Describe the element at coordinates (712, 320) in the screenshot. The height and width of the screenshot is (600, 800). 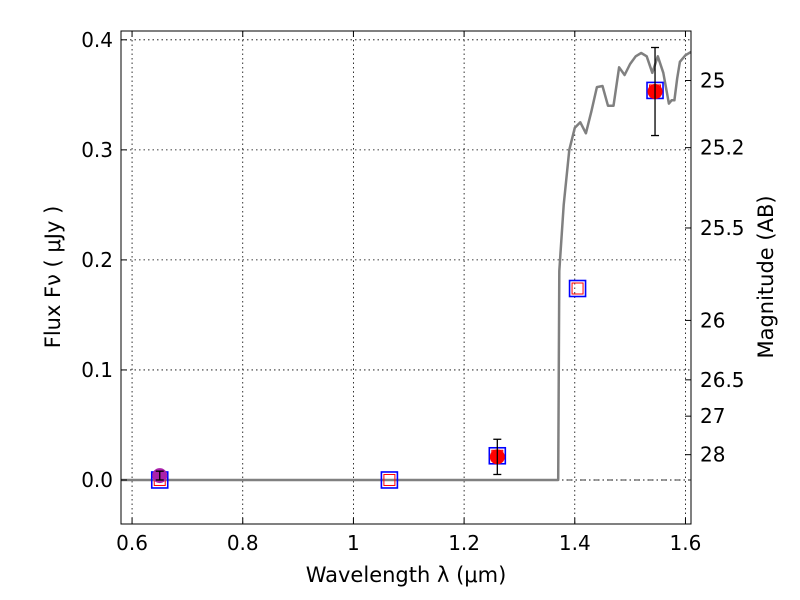
I see `y2-tick-label: 26` at that location.